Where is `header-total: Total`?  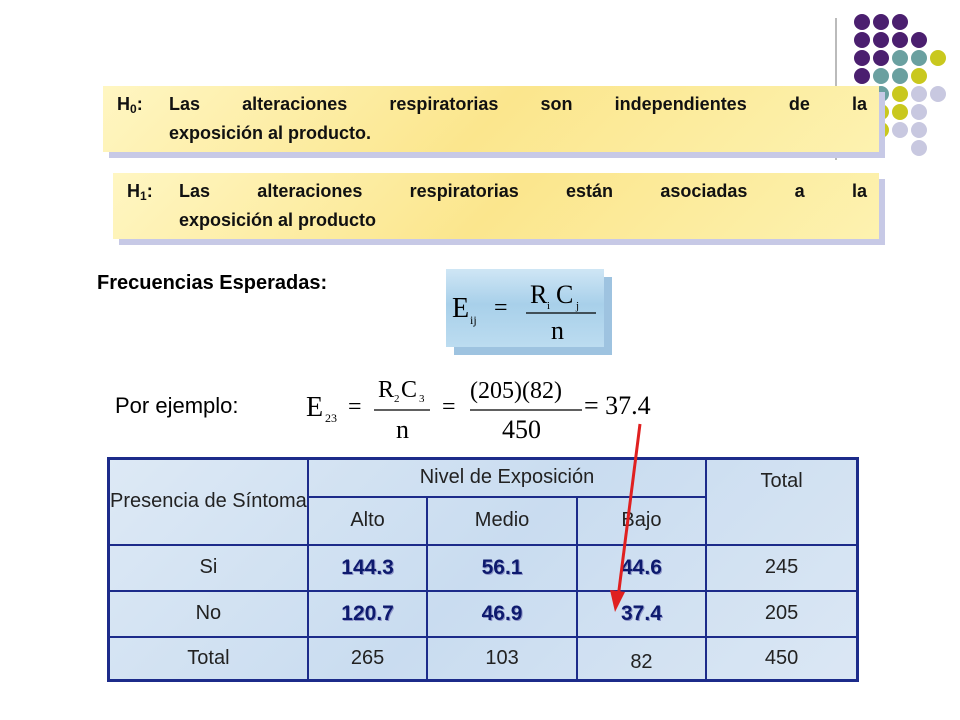 header-total: Total is located at coordinates (782, 501).